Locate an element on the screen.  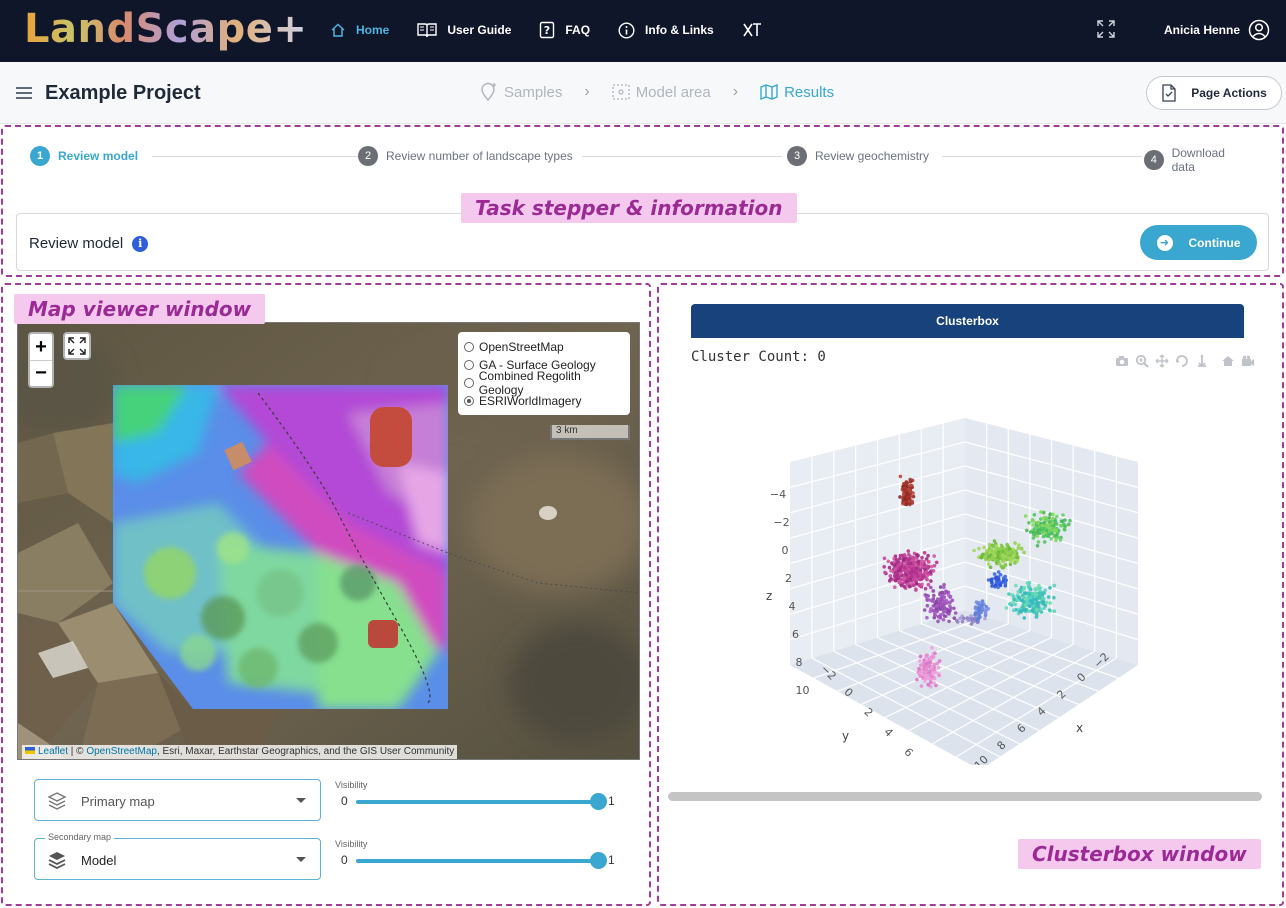
nav-faq: ? FAQ is located at coordinates (564, 30).